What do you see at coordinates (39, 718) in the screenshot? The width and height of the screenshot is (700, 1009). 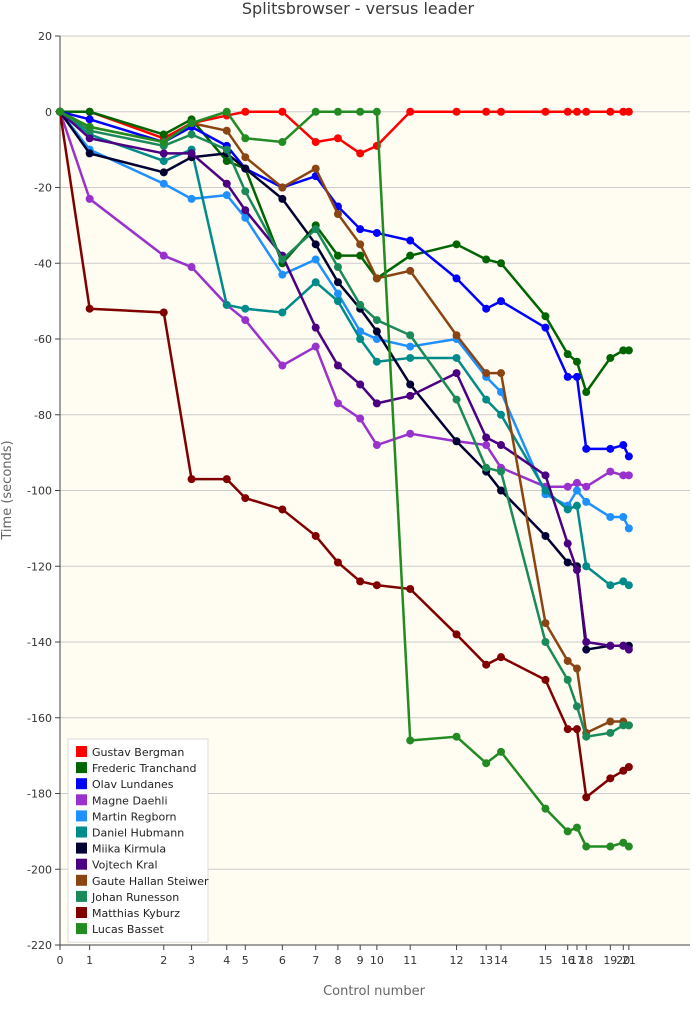 I see `y-tick-label: -160` at bounding box center [39, 718].